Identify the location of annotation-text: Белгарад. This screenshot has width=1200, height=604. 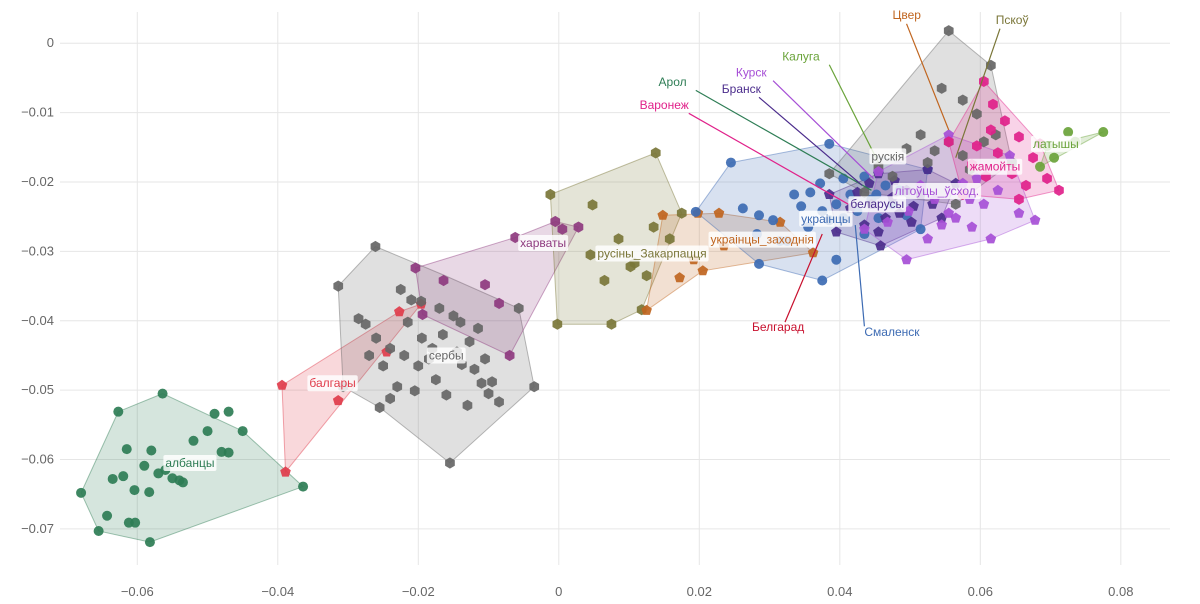
(778, 327).